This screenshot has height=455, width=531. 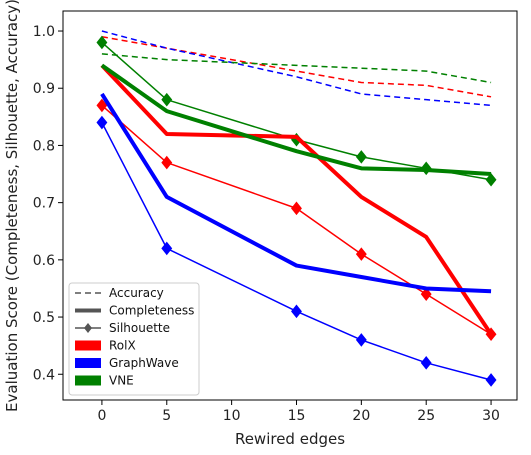 I want to click on y-tick-label: 0.5, so click(x=44, y=318).